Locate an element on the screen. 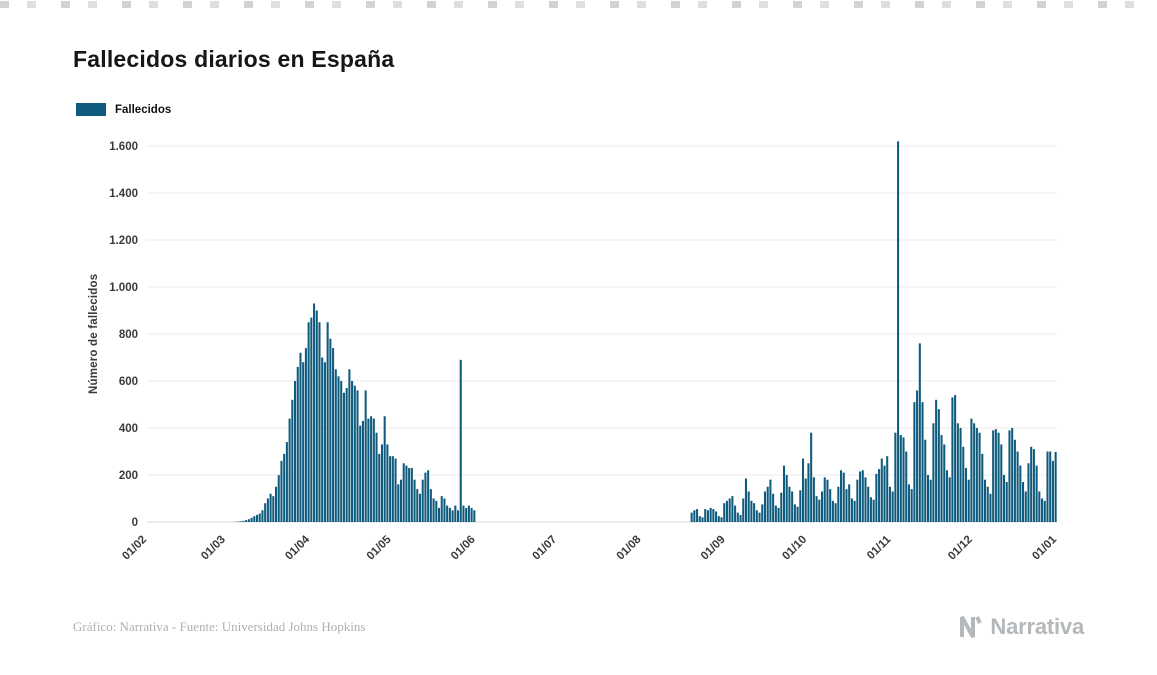  page-title: Fallecidos diarios en España is located at coordinates (615, 59).